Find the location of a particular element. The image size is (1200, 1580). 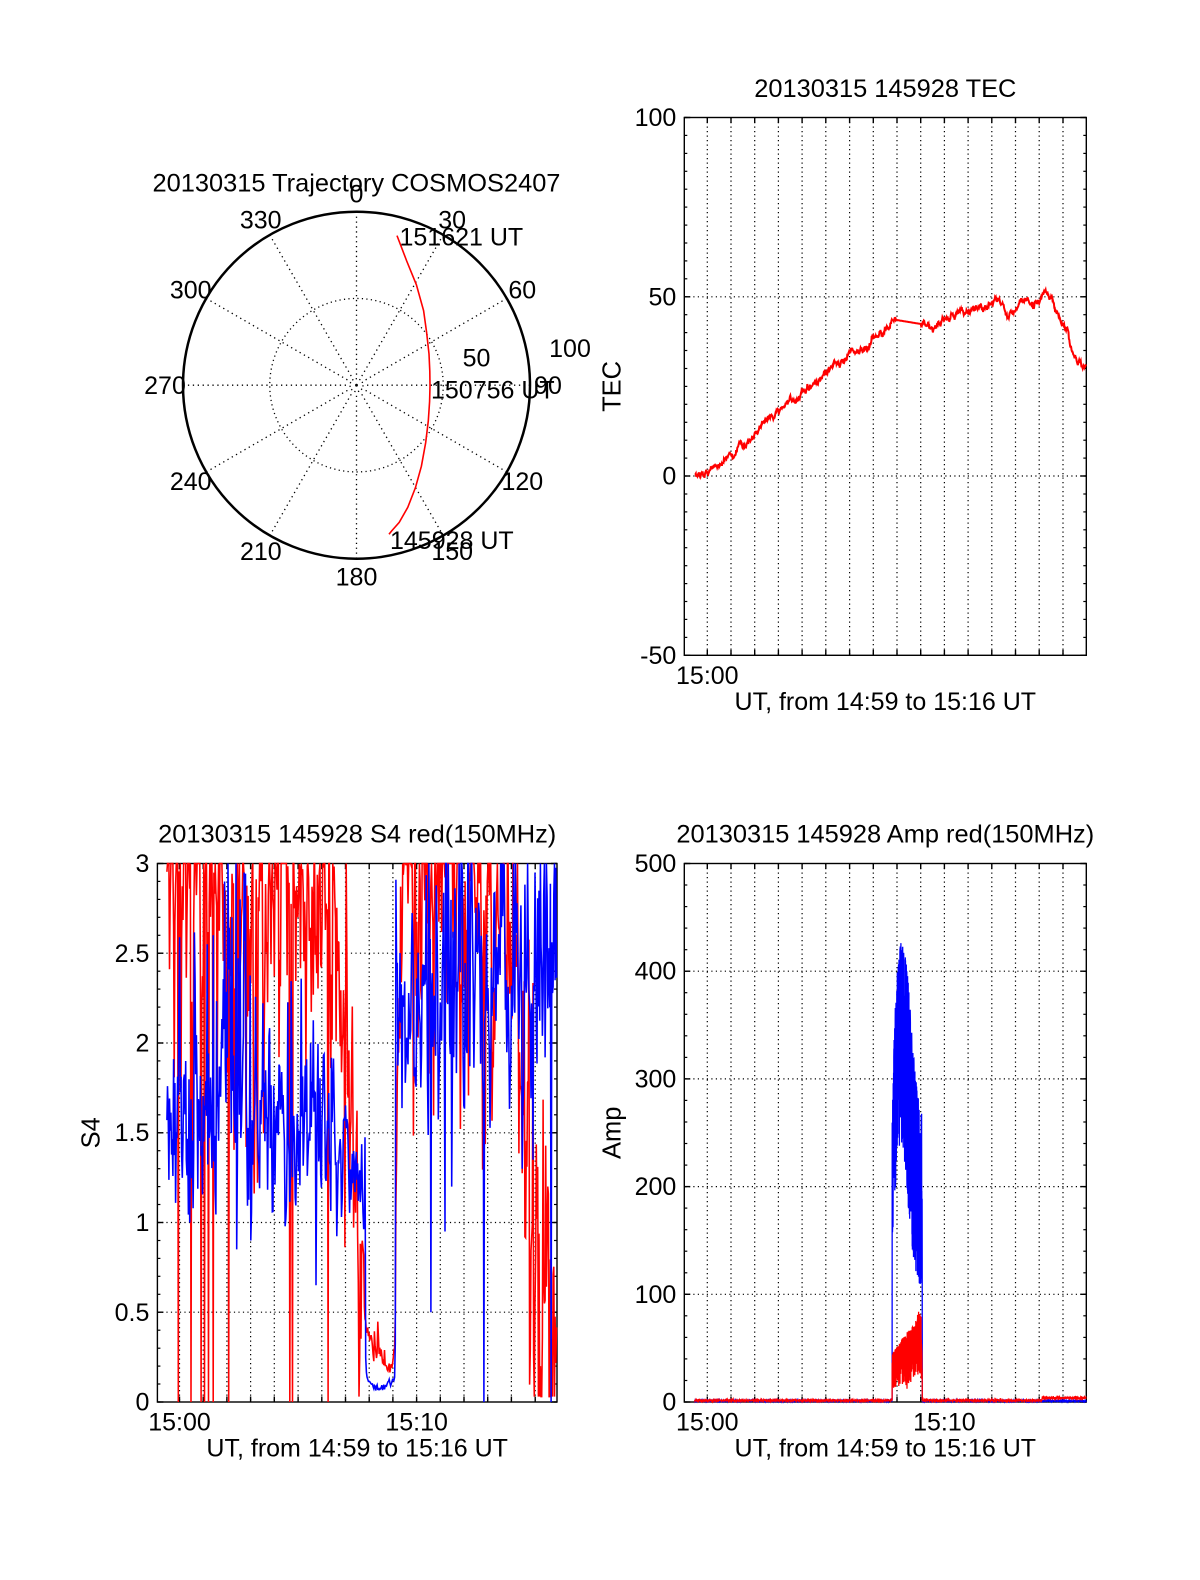

svg-text: -50 is located at coordinates (658, 656).